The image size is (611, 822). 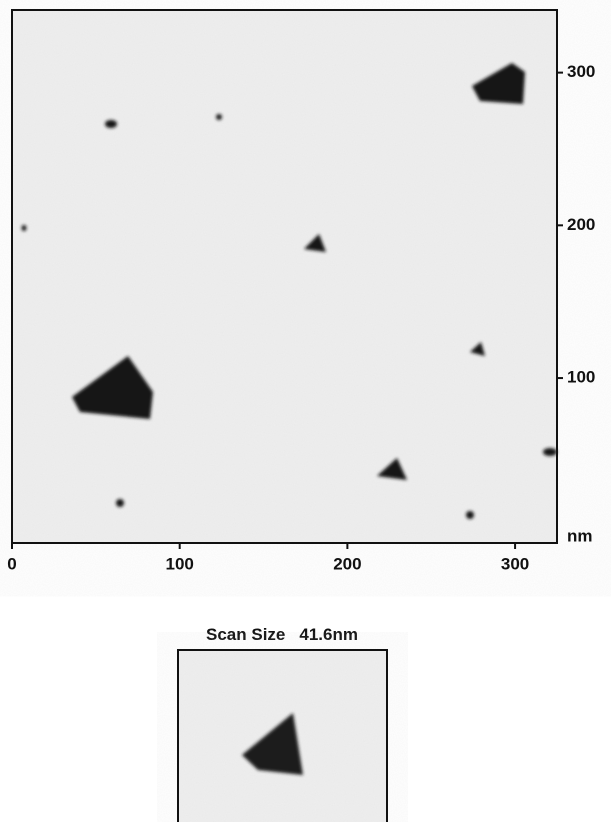 What do you see at coordinates (580, 535) in the screenshot?
I see `unit-label: nm` at bounding box center [580, 535].